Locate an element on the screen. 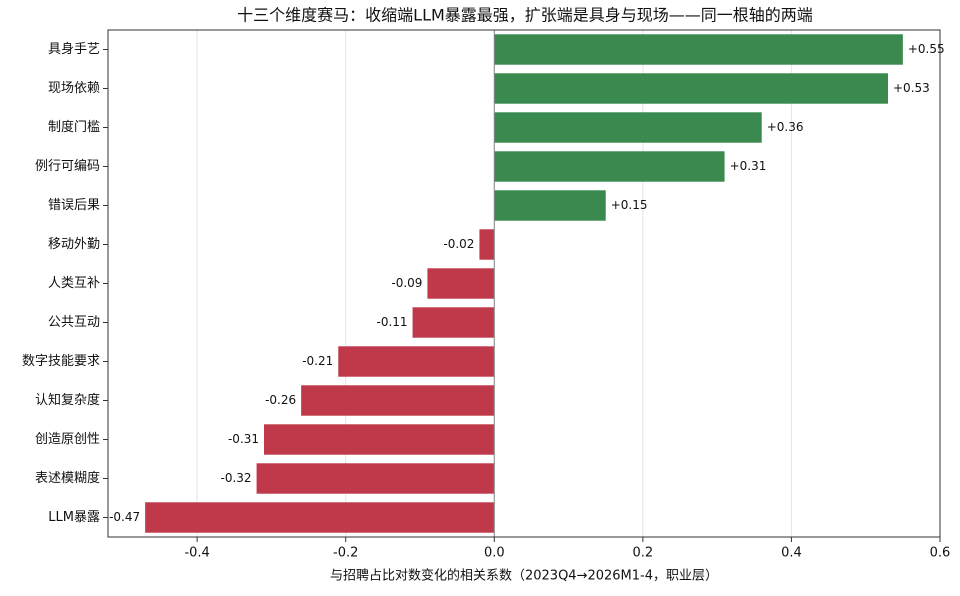  y-tick-label: 表述模糊度 is located at coordinates (67, 478).